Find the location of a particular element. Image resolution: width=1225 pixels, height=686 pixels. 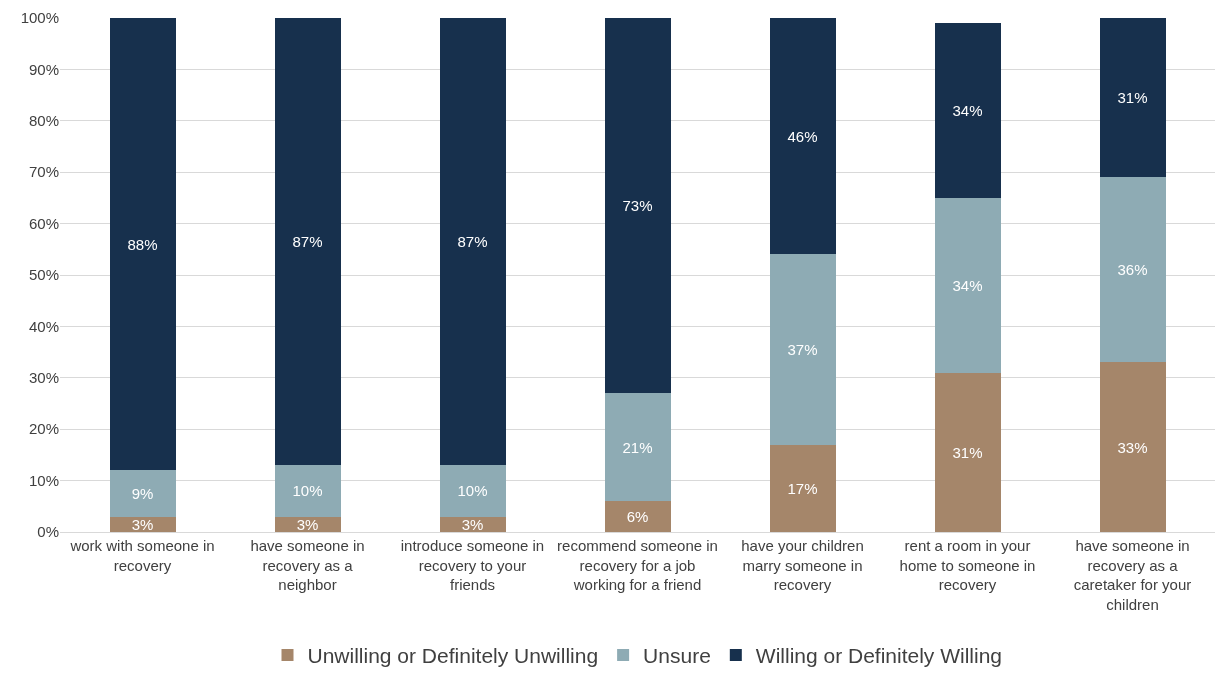

x-tick-label: work with someone in recovery is located at coordinates (142, 555).